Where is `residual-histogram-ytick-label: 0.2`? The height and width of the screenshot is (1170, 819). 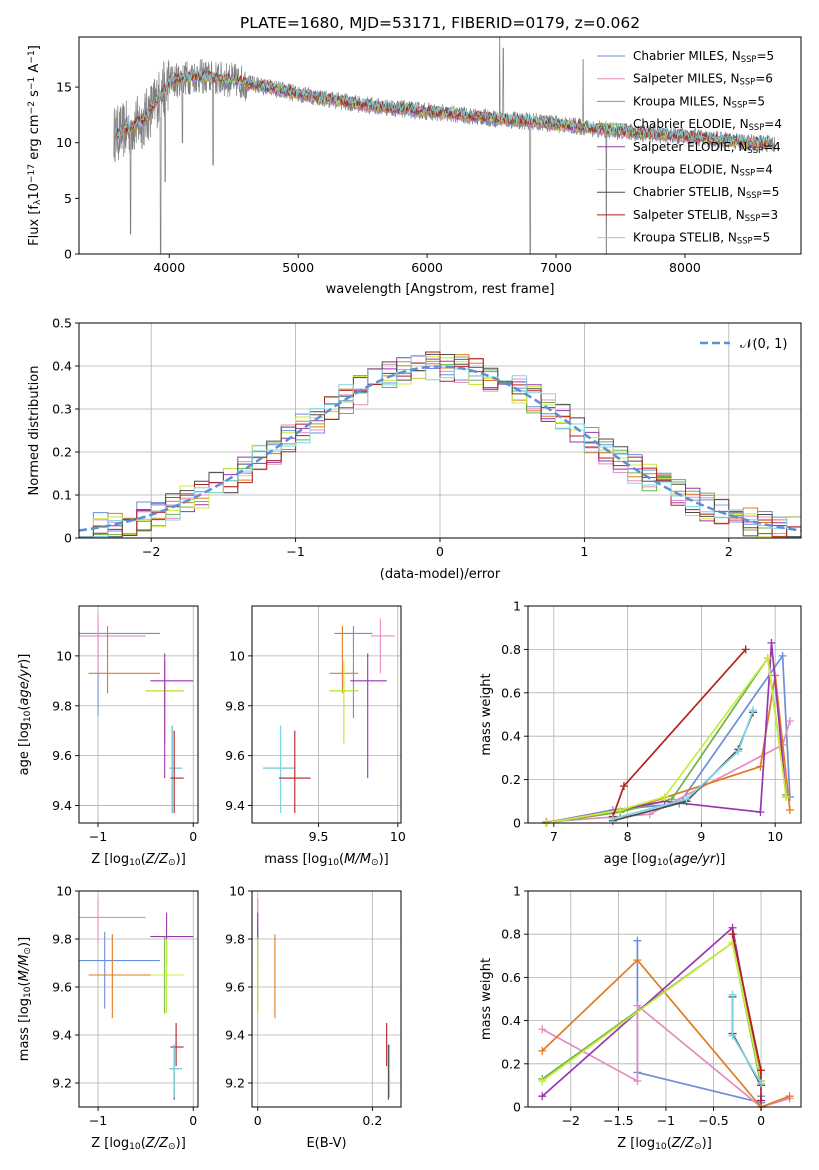
residual-histogram-ytick-label: 0.2 is located at coordinates (62, 452).